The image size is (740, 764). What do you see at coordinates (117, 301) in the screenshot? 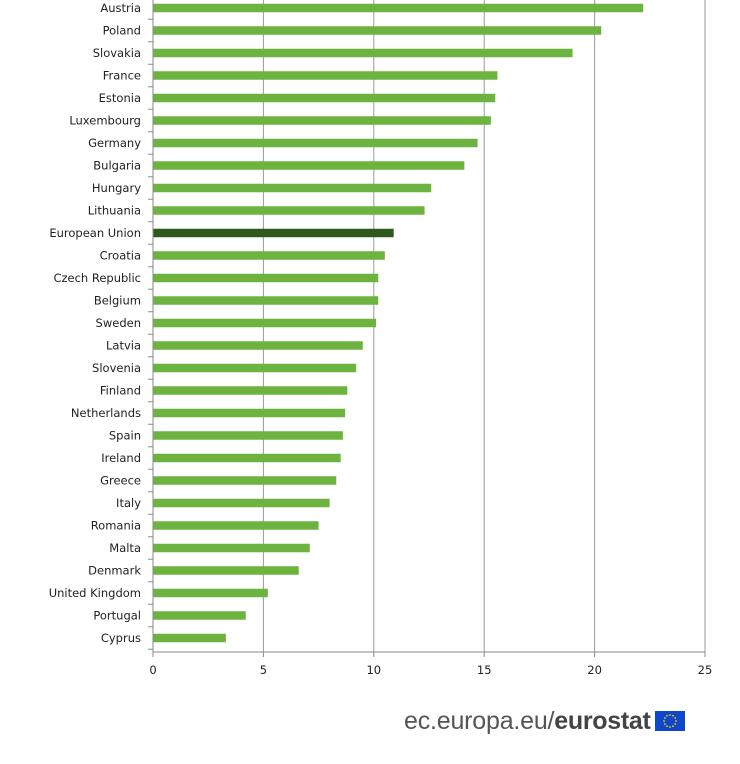
I see `category-label: Belgium` at bounding box center [117, 301].